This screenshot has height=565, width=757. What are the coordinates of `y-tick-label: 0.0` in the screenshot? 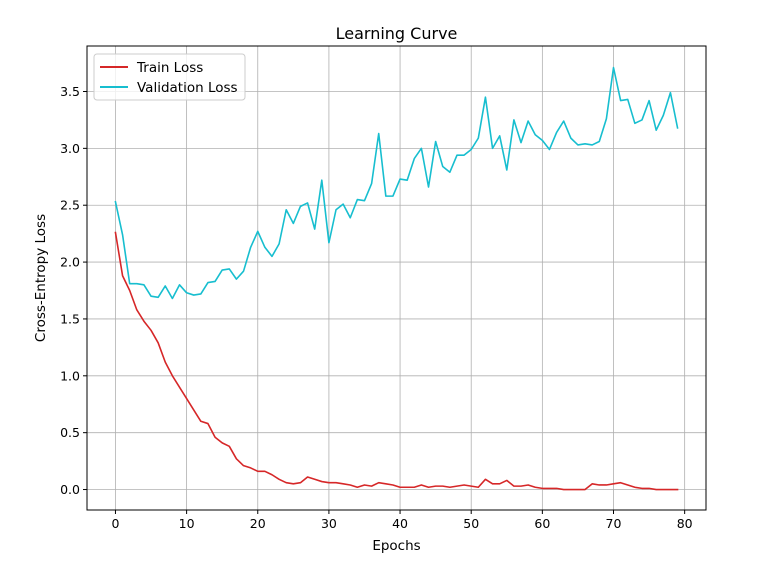 It's located at (70, 489).